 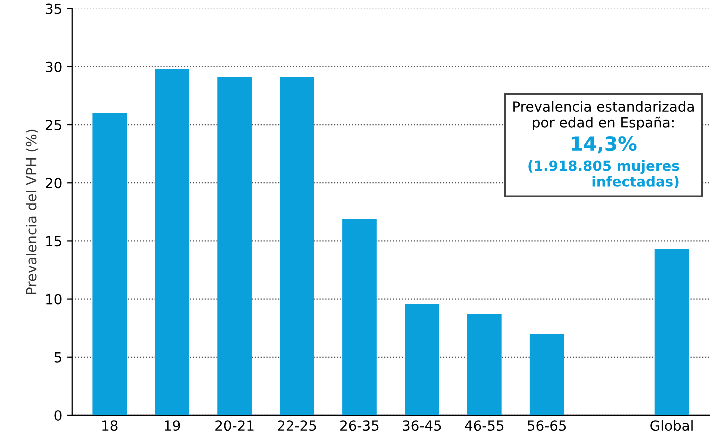 I want to click on y-tick-label: 25, so click(x=54, y=125).